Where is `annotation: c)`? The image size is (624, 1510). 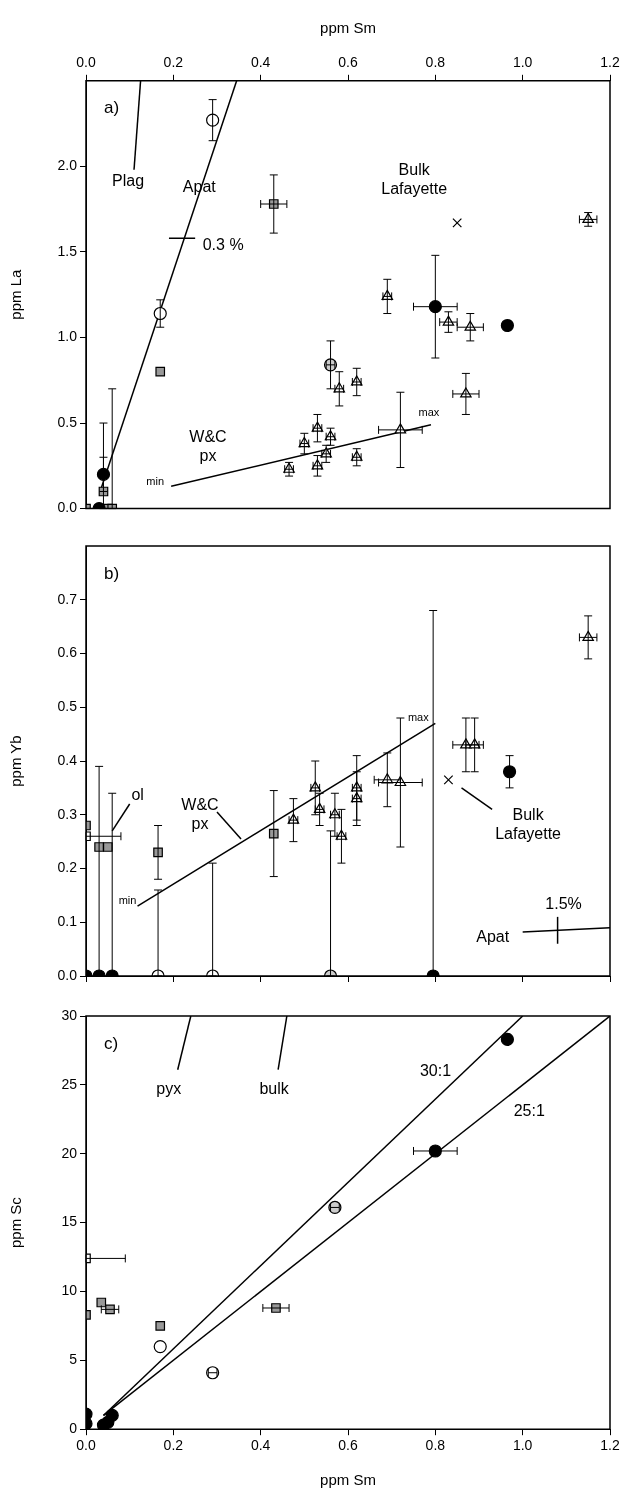 annotation: c) is located at coordinates (111, 1043).